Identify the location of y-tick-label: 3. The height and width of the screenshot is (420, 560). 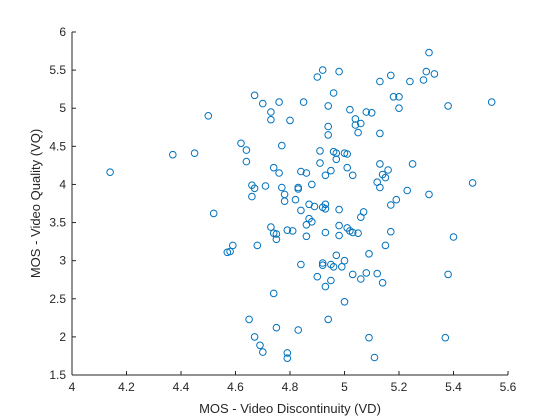
(62, 261).